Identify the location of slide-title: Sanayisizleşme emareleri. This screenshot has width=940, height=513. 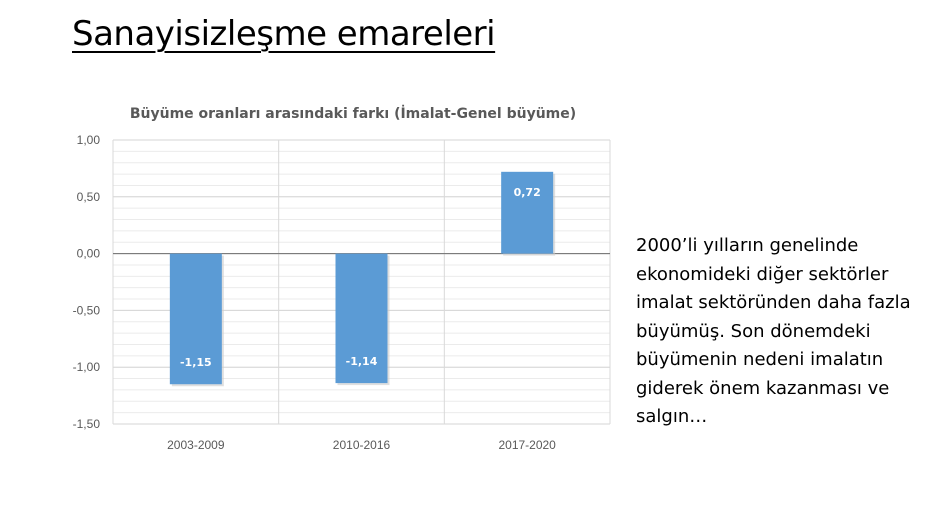
(284, 34).